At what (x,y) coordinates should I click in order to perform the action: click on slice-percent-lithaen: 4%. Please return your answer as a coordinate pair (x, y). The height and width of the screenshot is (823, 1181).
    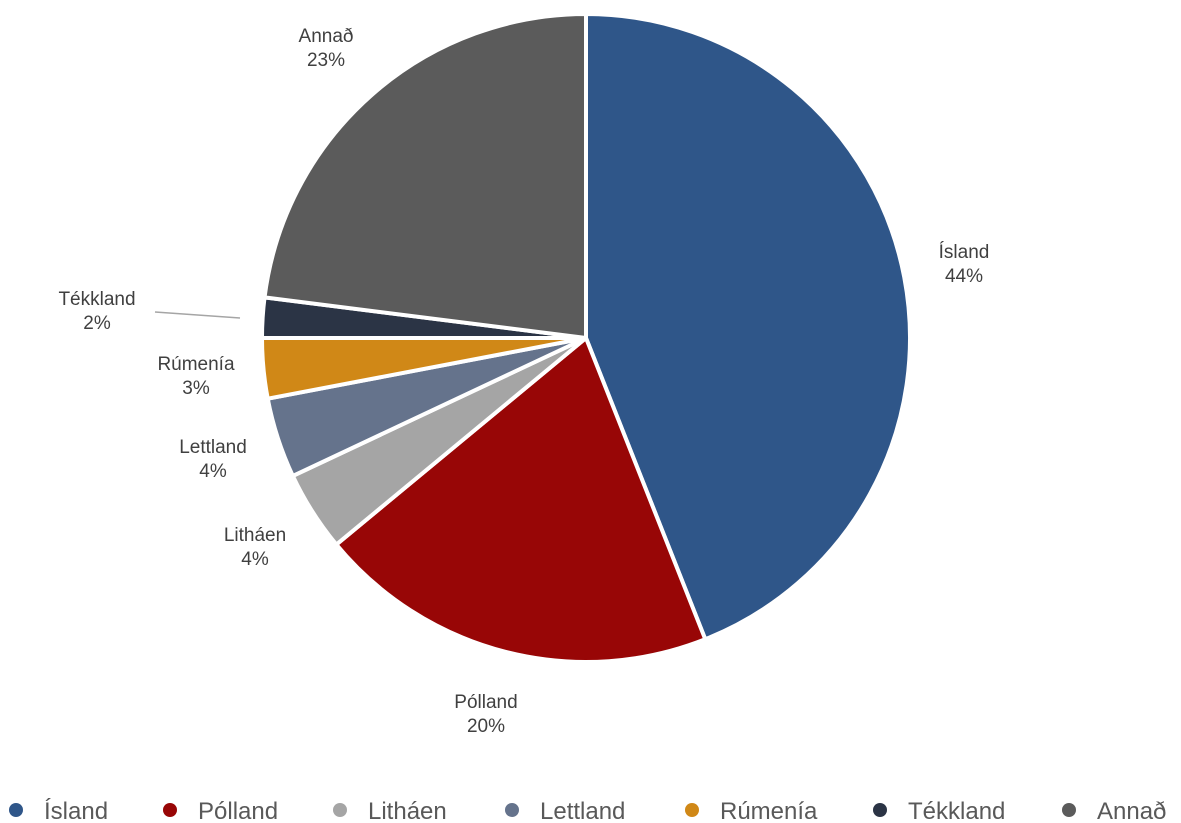
    Looking at the image, I should click on (255, 559).